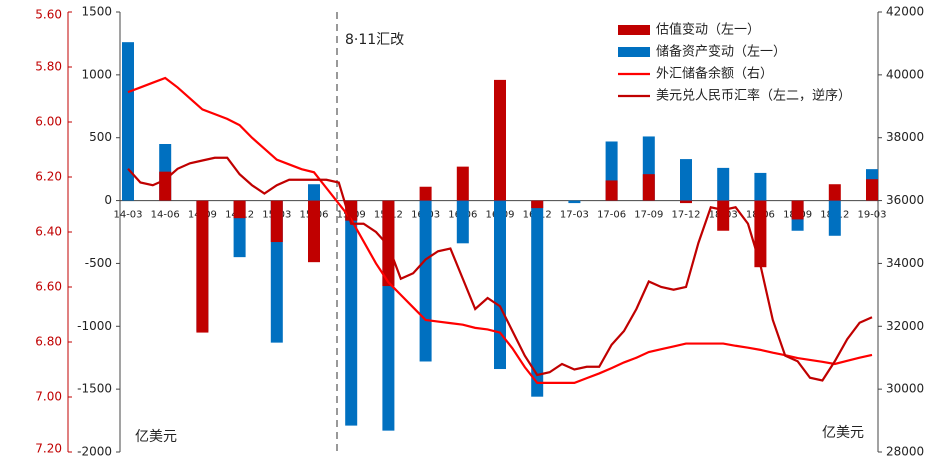 This screenshot has width=939, height=465. What do you see at coordinates (48, 287) in the screenshot?
I see `y3-tick-label: 6.60` at bounding box center [48, 287].